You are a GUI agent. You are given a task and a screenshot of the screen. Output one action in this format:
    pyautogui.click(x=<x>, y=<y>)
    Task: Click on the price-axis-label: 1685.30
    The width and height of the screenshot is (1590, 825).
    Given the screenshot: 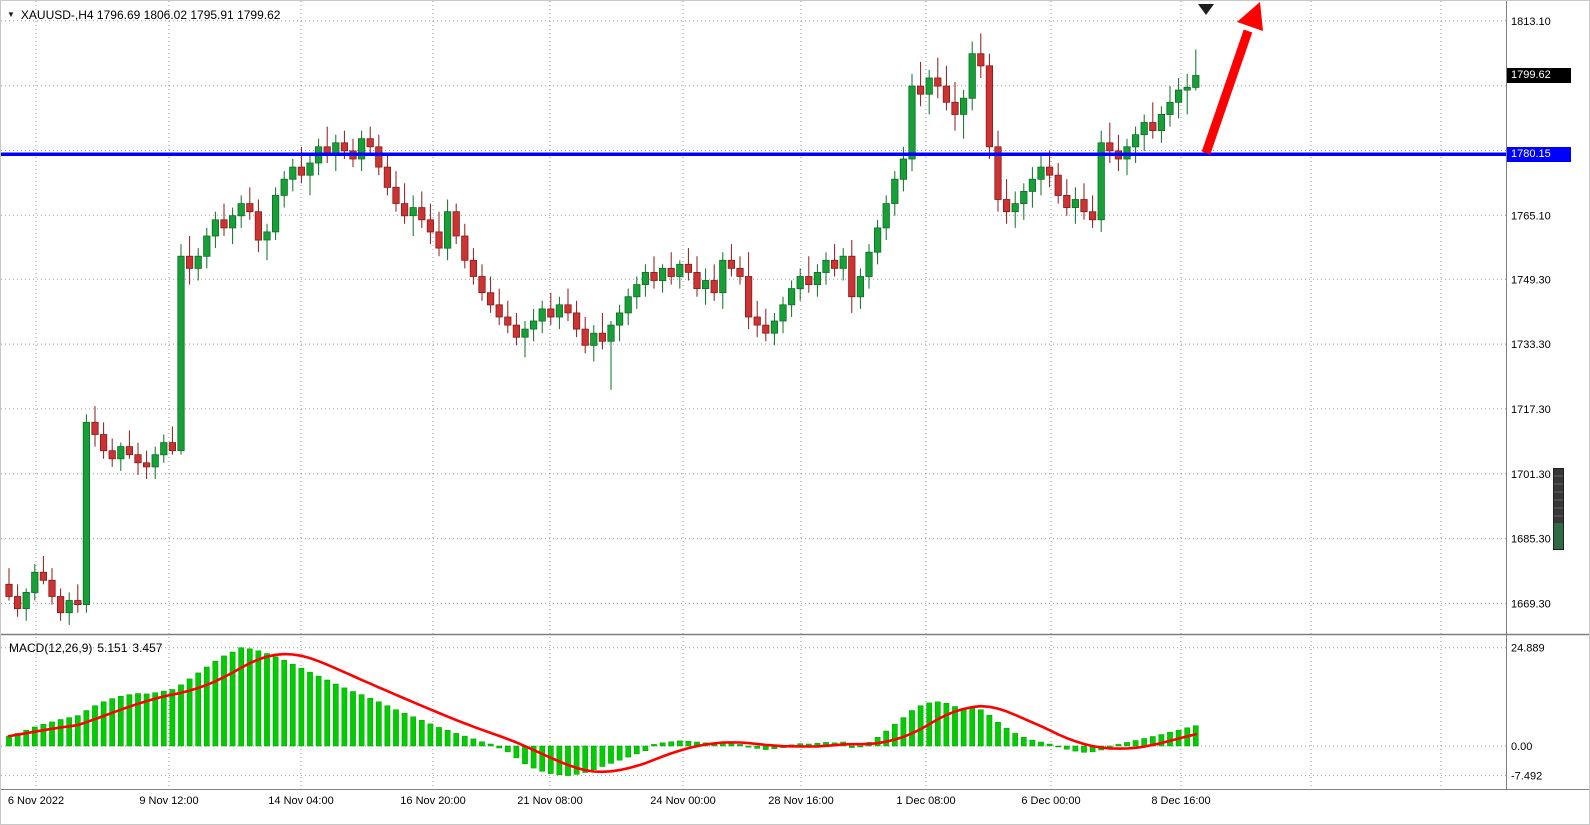 What is the action you would take?
    pyautogui.click(x=1531, y=540)
    